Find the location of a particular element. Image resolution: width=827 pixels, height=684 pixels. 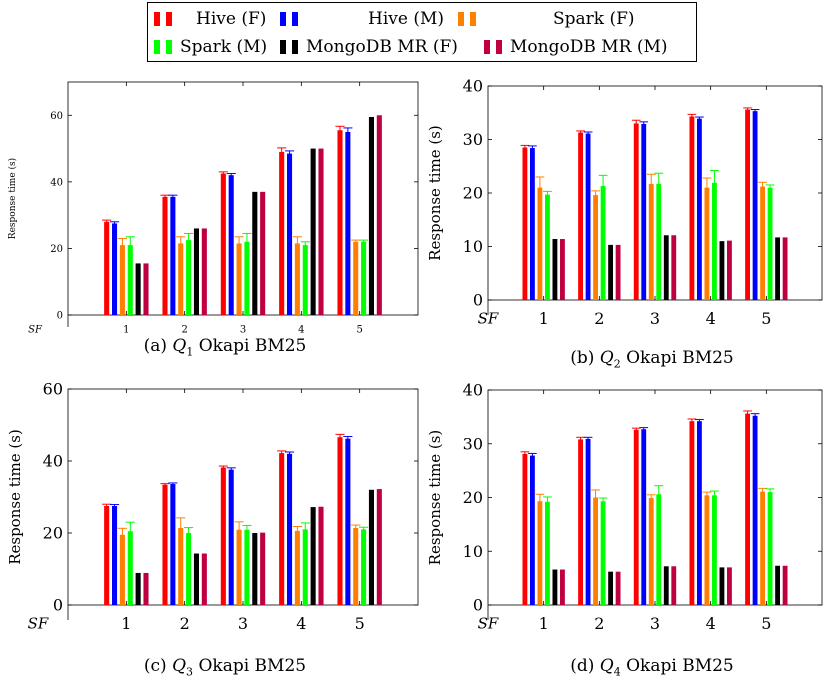

legend-label: Spark (M) is located at coordinates (224, 47).